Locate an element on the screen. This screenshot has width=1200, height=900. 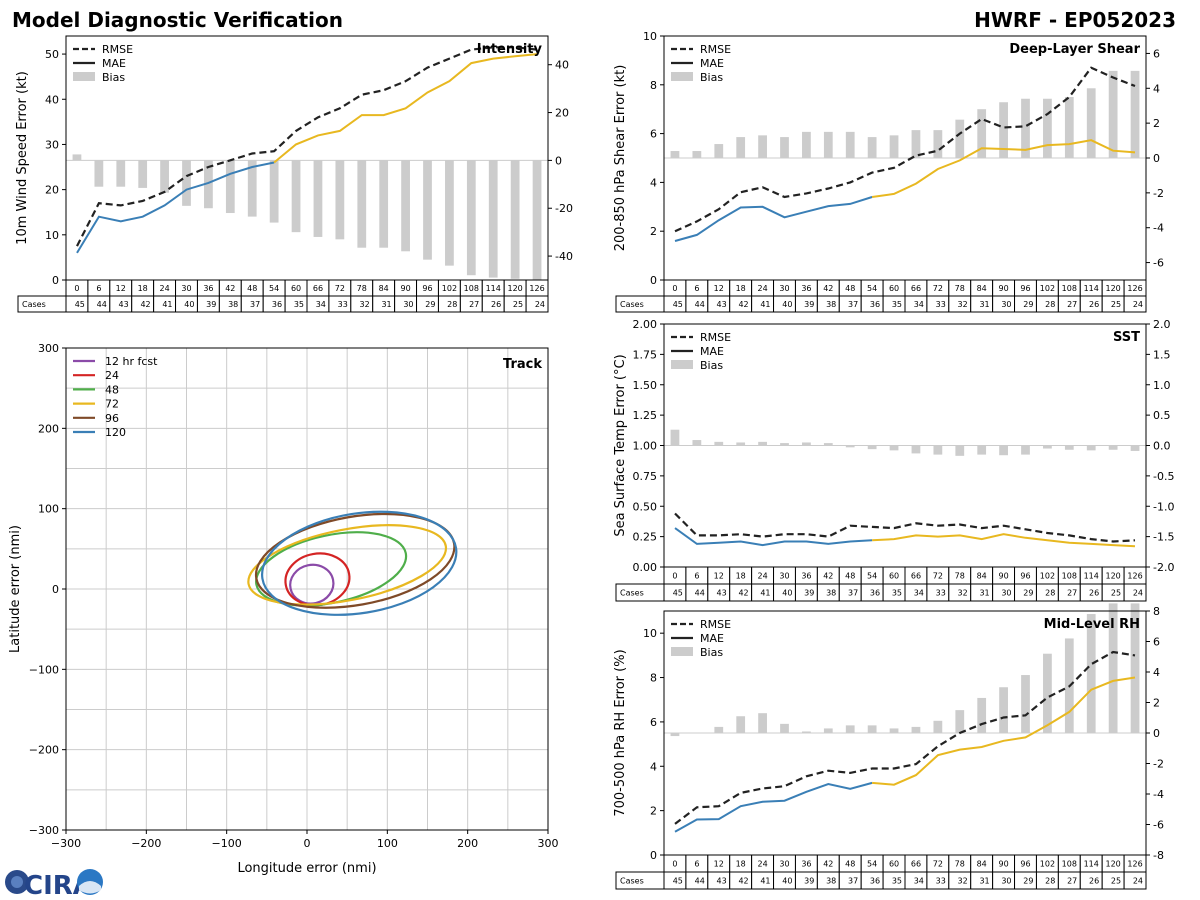
track-ellipse is located at coordinates (312, 584).